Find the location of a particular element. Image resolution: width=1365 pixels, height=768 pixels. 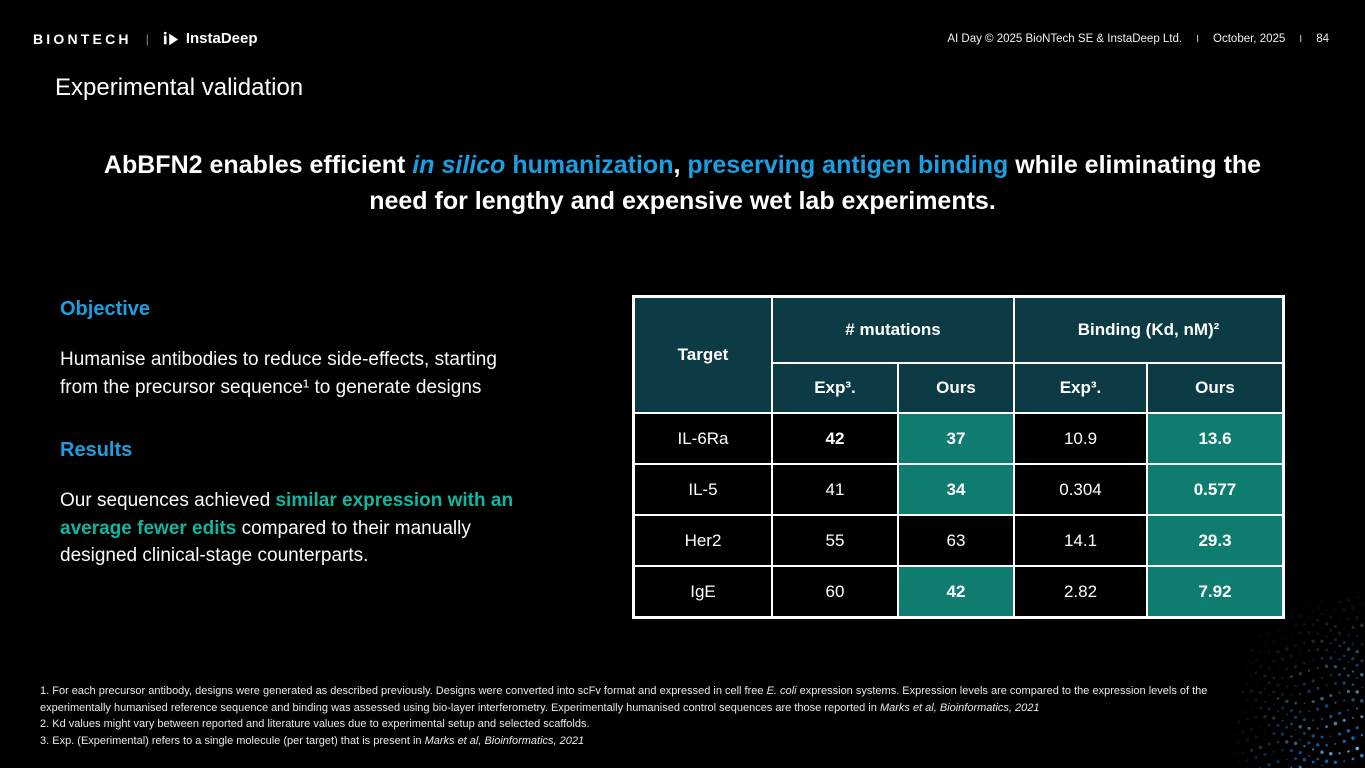

value-cell: 0.304 is located at coordinates (1080, 489).